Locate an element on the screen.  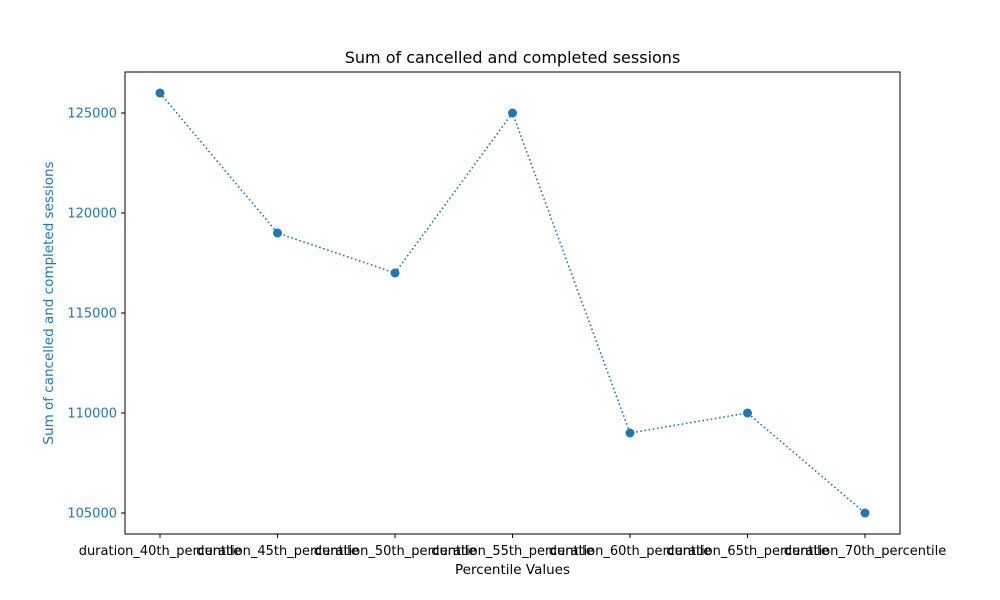
y-tick-label: 125000 is located at coordinates (92, 114).